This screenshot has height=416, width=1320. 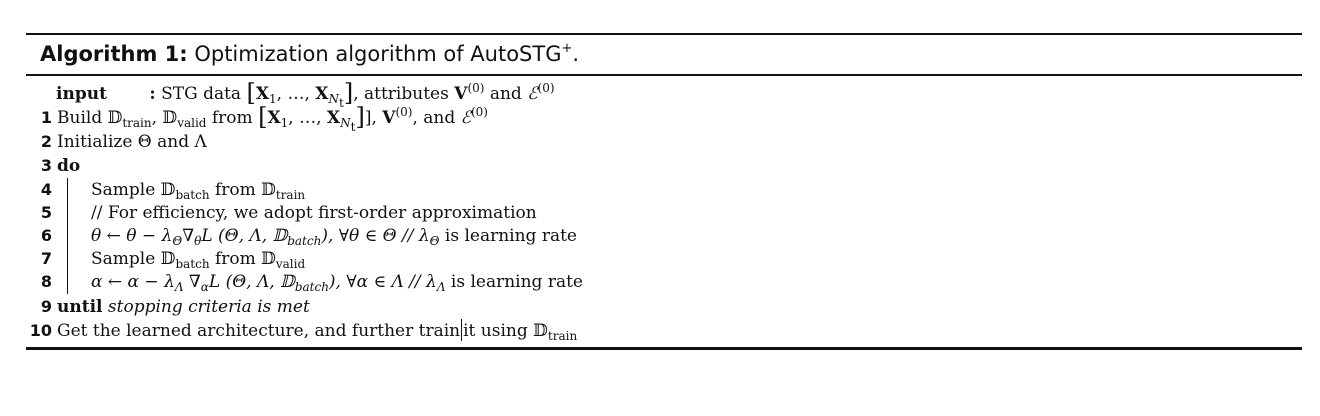 I want to click on line-8-e: is learning rate, so click(x=514, y=282).